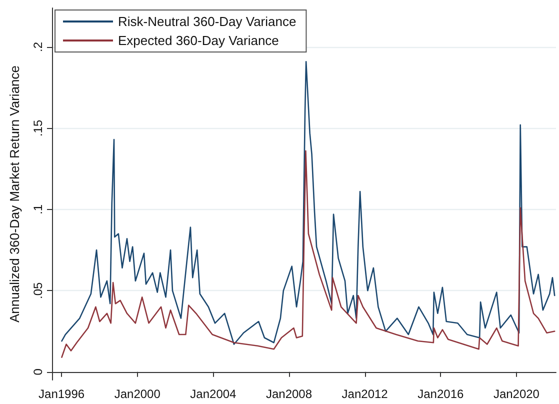 The width and height of the screenshot is (559, 404). Describe the element at coordinates (61, 394) in the screenshot. I see `x-tick-label: Jan1996` at that location.